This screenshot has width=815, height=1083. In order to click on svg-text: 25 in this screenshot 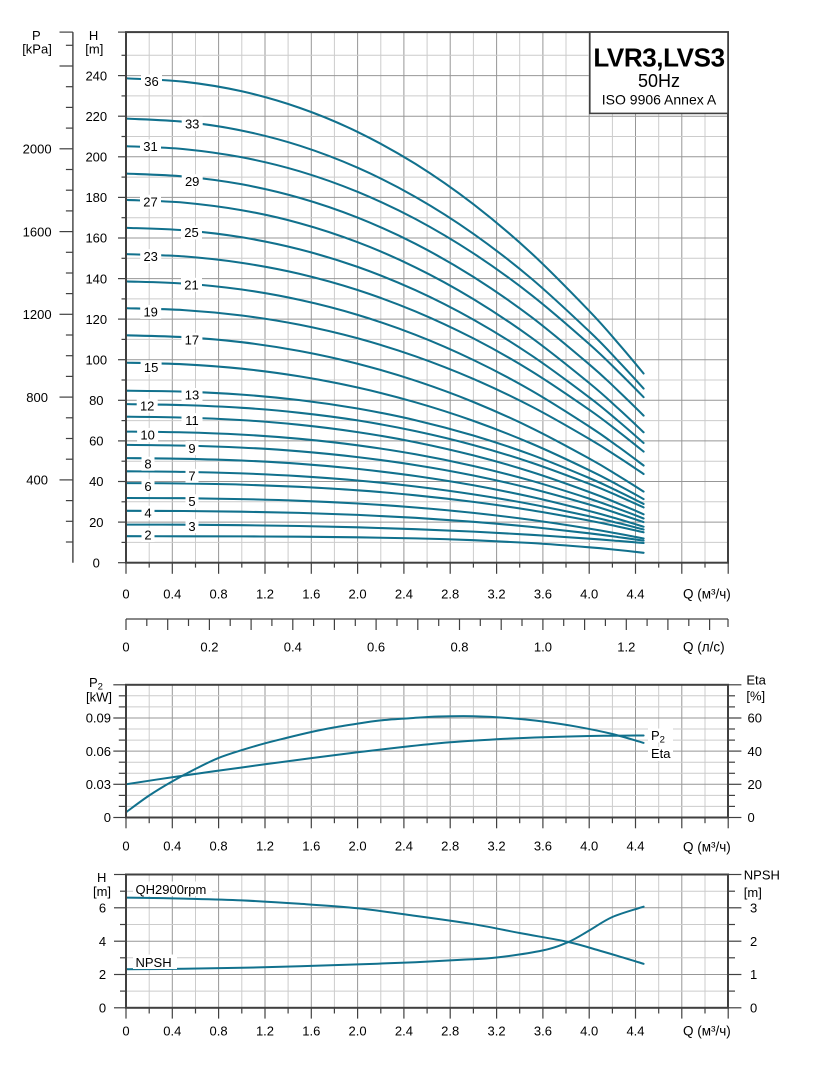, I will do `click(191, 232)`.